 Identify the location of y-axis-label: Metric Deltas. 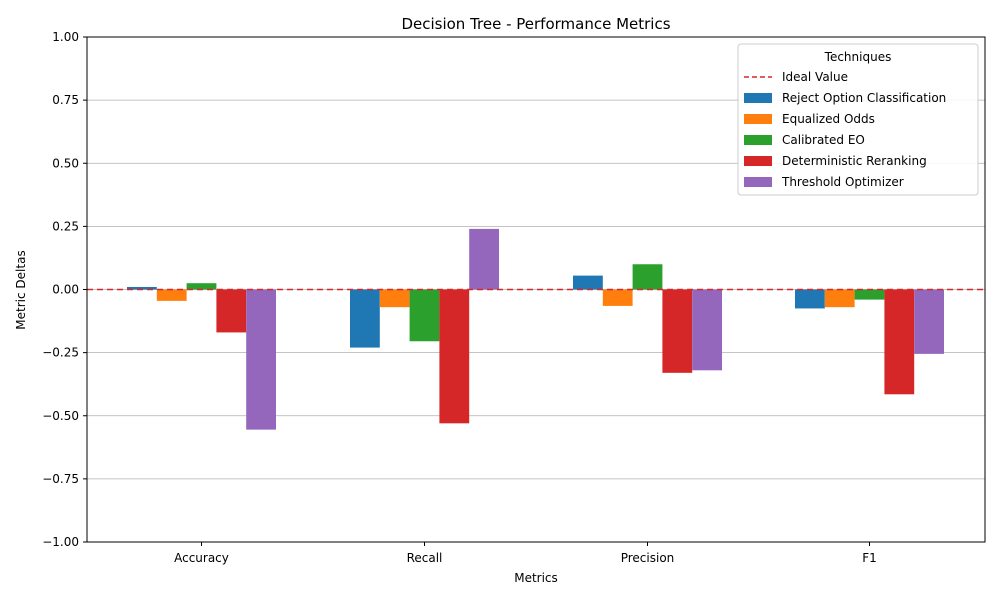
(21, 289).